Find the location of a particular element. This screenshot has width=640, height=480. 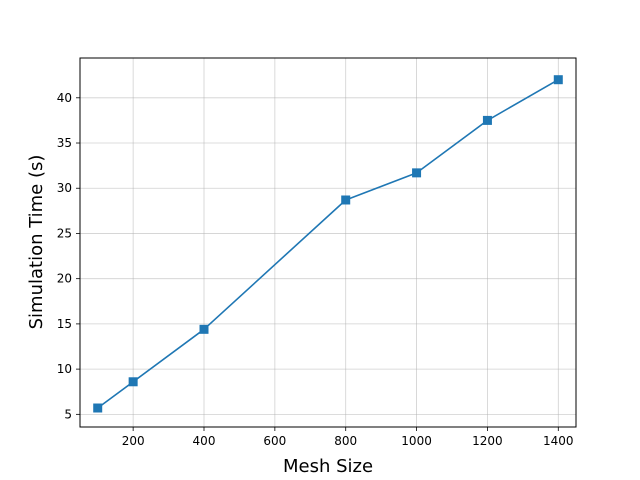

x-tick-label: 400 is located at coordinates (204, 441).